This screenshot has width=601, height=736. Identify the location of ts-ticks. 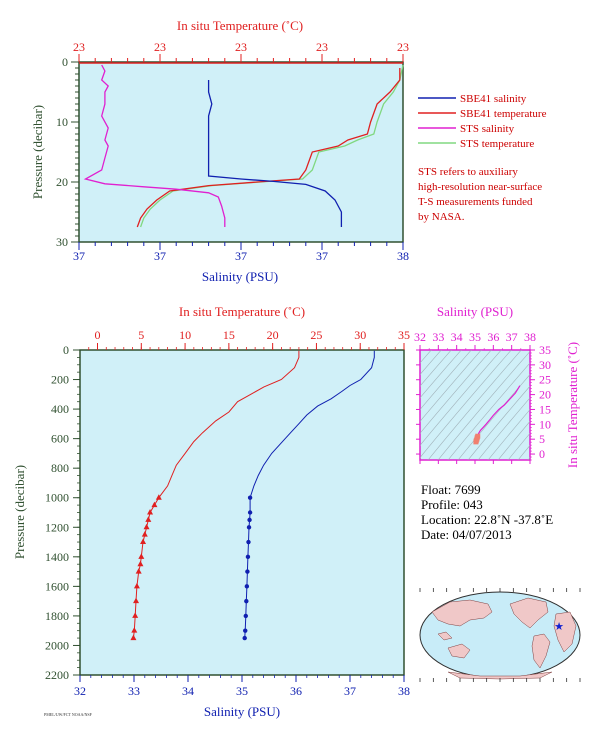
(475, 404).